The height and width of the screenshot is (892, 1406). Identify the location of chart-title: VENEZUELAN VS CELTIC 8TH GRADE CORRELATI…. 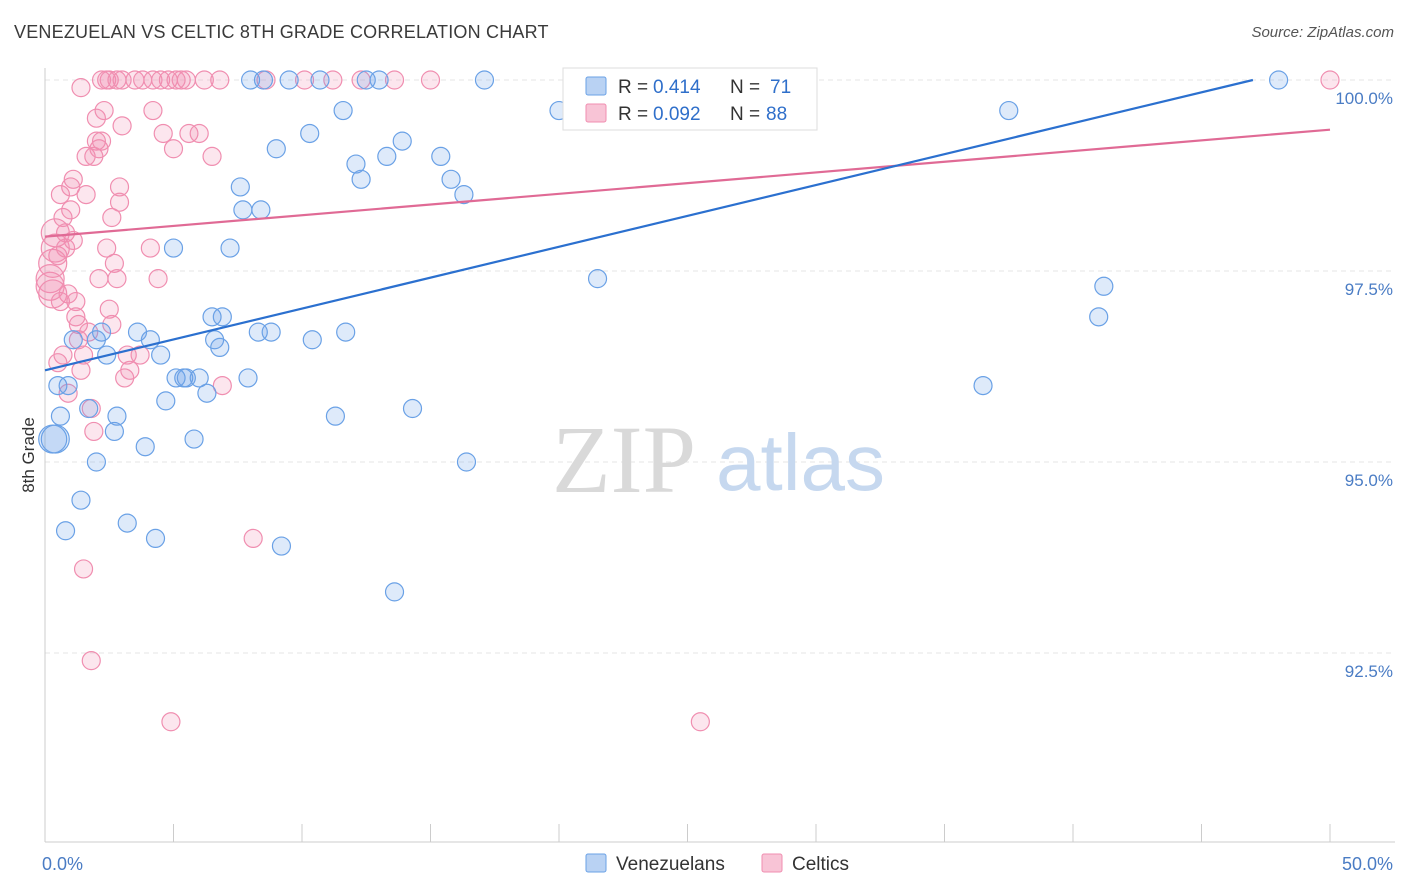
(281, 32).